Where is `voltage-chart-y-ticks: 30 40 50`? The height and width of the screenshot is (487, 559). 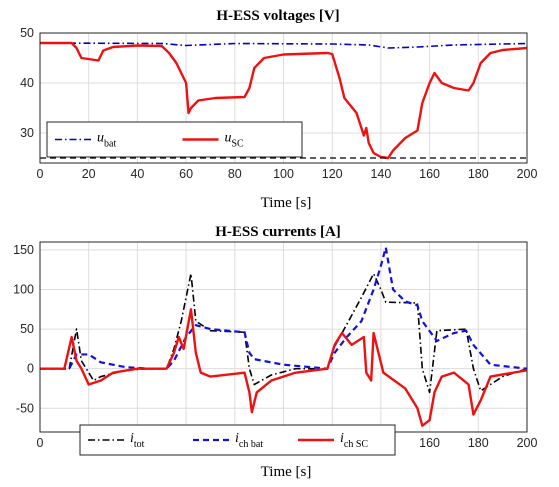
voltage-chart-y-ticks: 30 40 50 is located at coordinates (27, 83).